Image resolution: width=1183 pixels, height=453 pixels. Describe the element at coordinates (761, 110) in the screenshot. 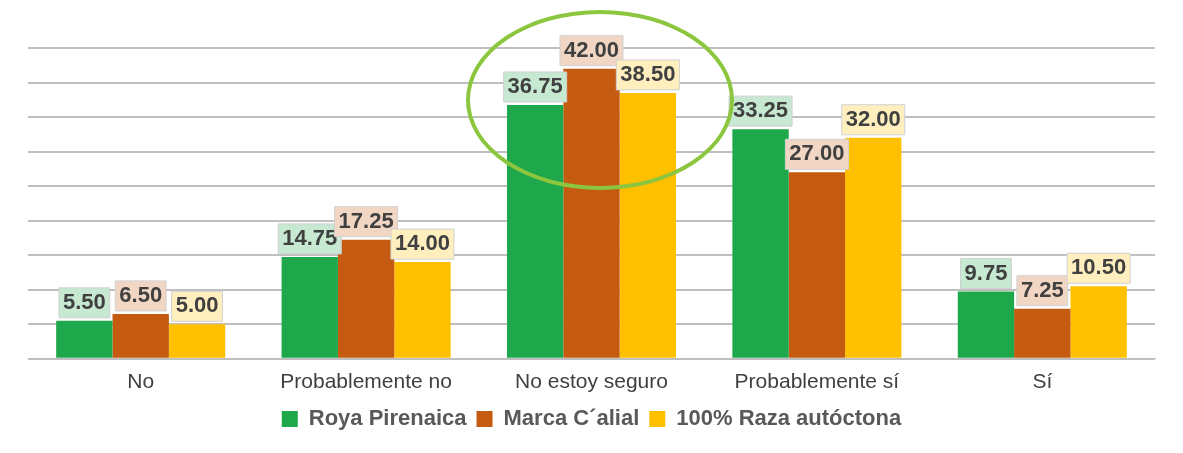

I see `data-label: 33.25` at that location.